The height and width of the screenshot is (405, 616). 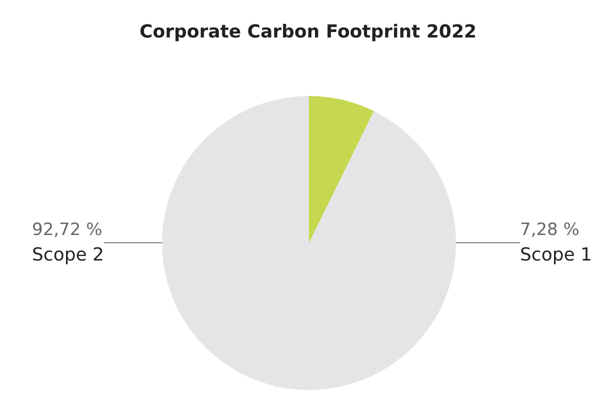 What do you see at coordinates (308, 32) in the screenshot?
I see `chart-title: Corporate Carbon Footprint 2022` at bounding box center [308, 32].